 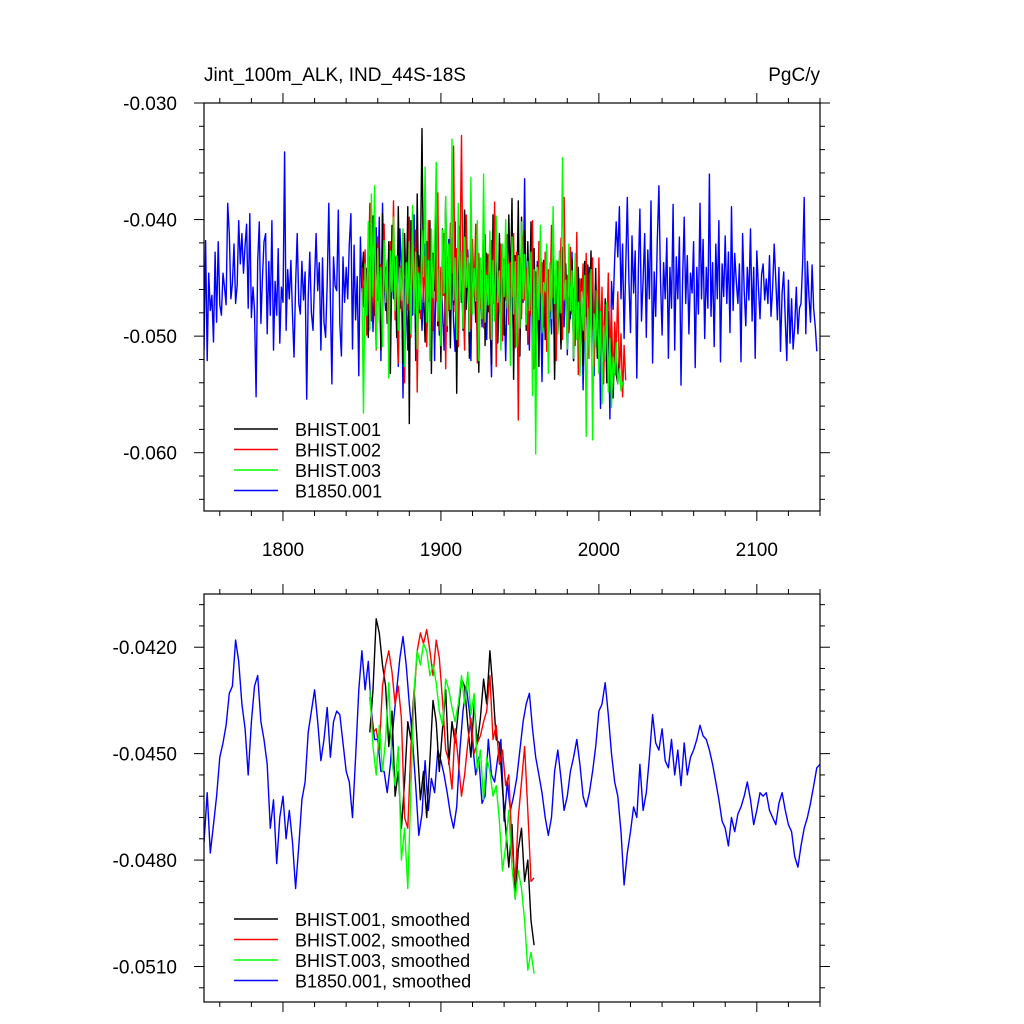 What do you see at coordinates (338, 492) in the screenshot?
I see `legend-label: B1850.001` at bounding box center [338, 492].